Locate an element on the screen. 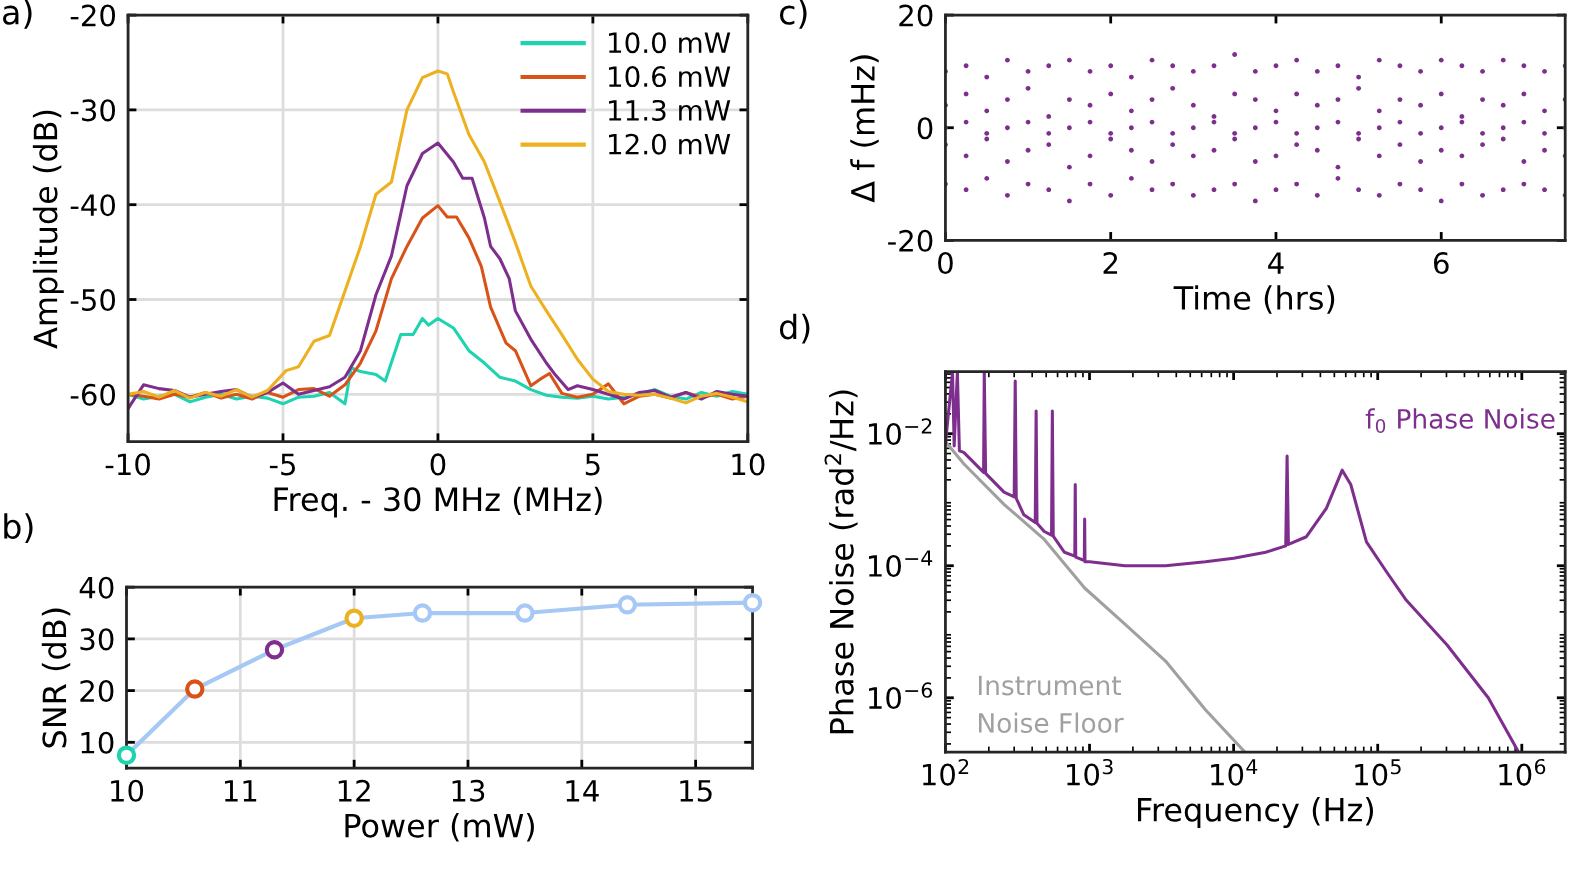  x-tick-label: 12 is located at coordinates (354, 790).